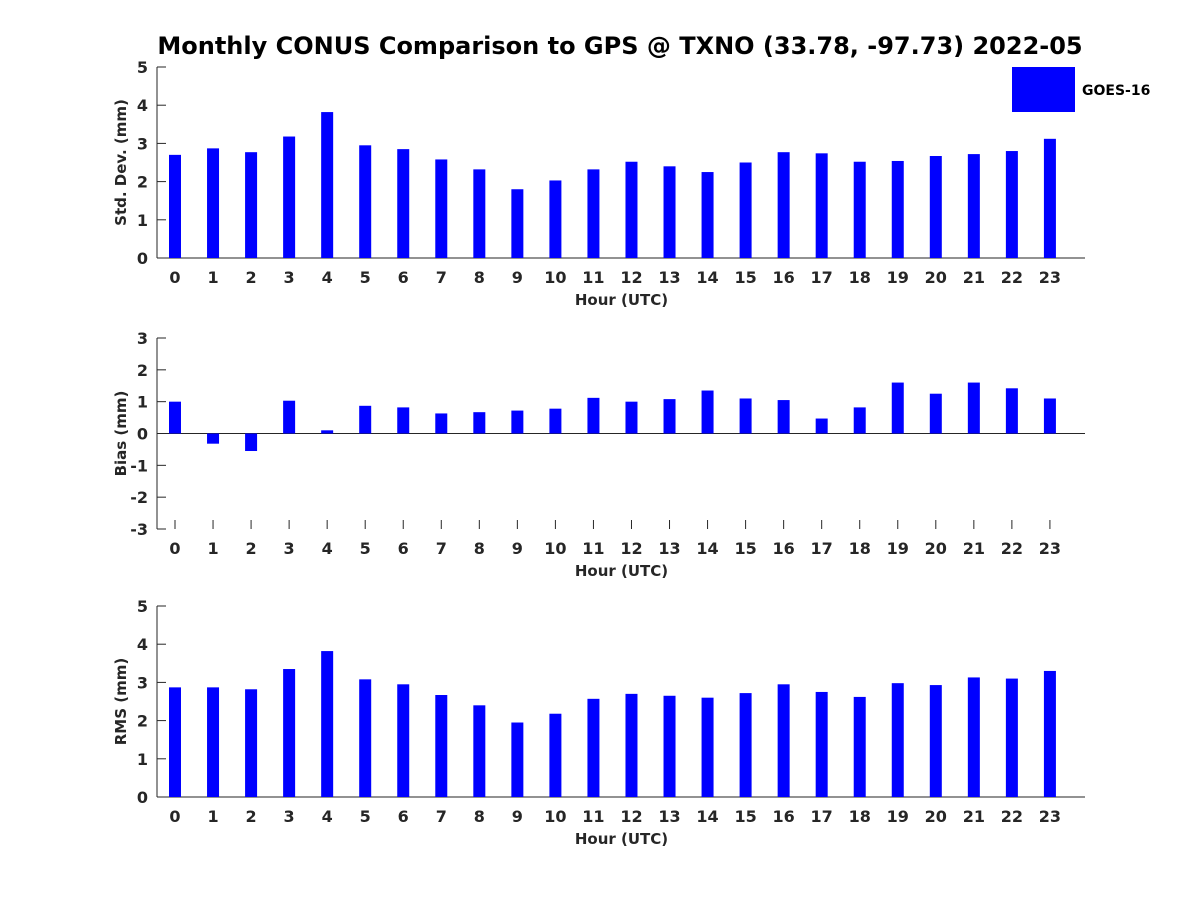  Describe the element at coordinates (707, 277) in the screenshot. I see `x-tick-label: 14` at that location.